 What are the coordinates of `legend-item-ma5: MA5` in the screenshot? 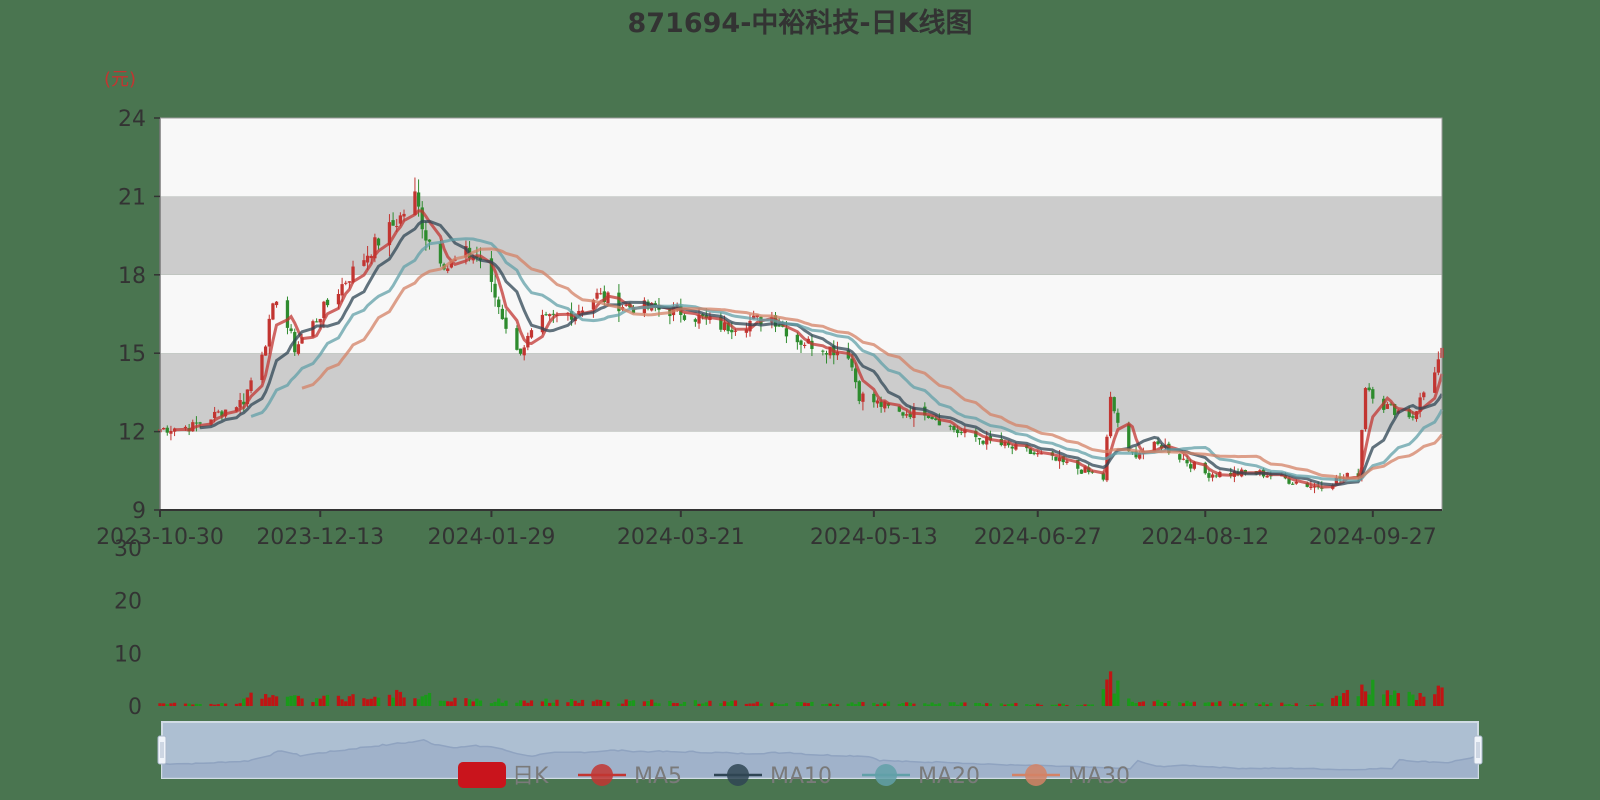 It's located at (630, 776).